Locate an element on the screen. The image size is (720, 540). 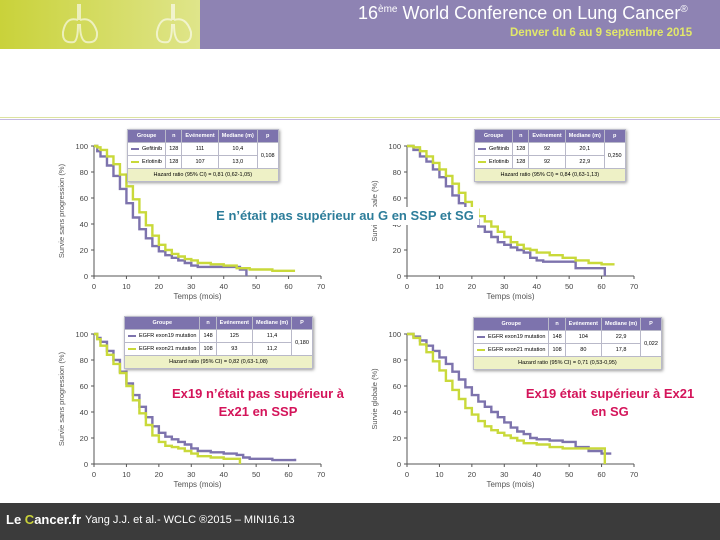
table-header: Evénement is located at coordinates (583, 324).